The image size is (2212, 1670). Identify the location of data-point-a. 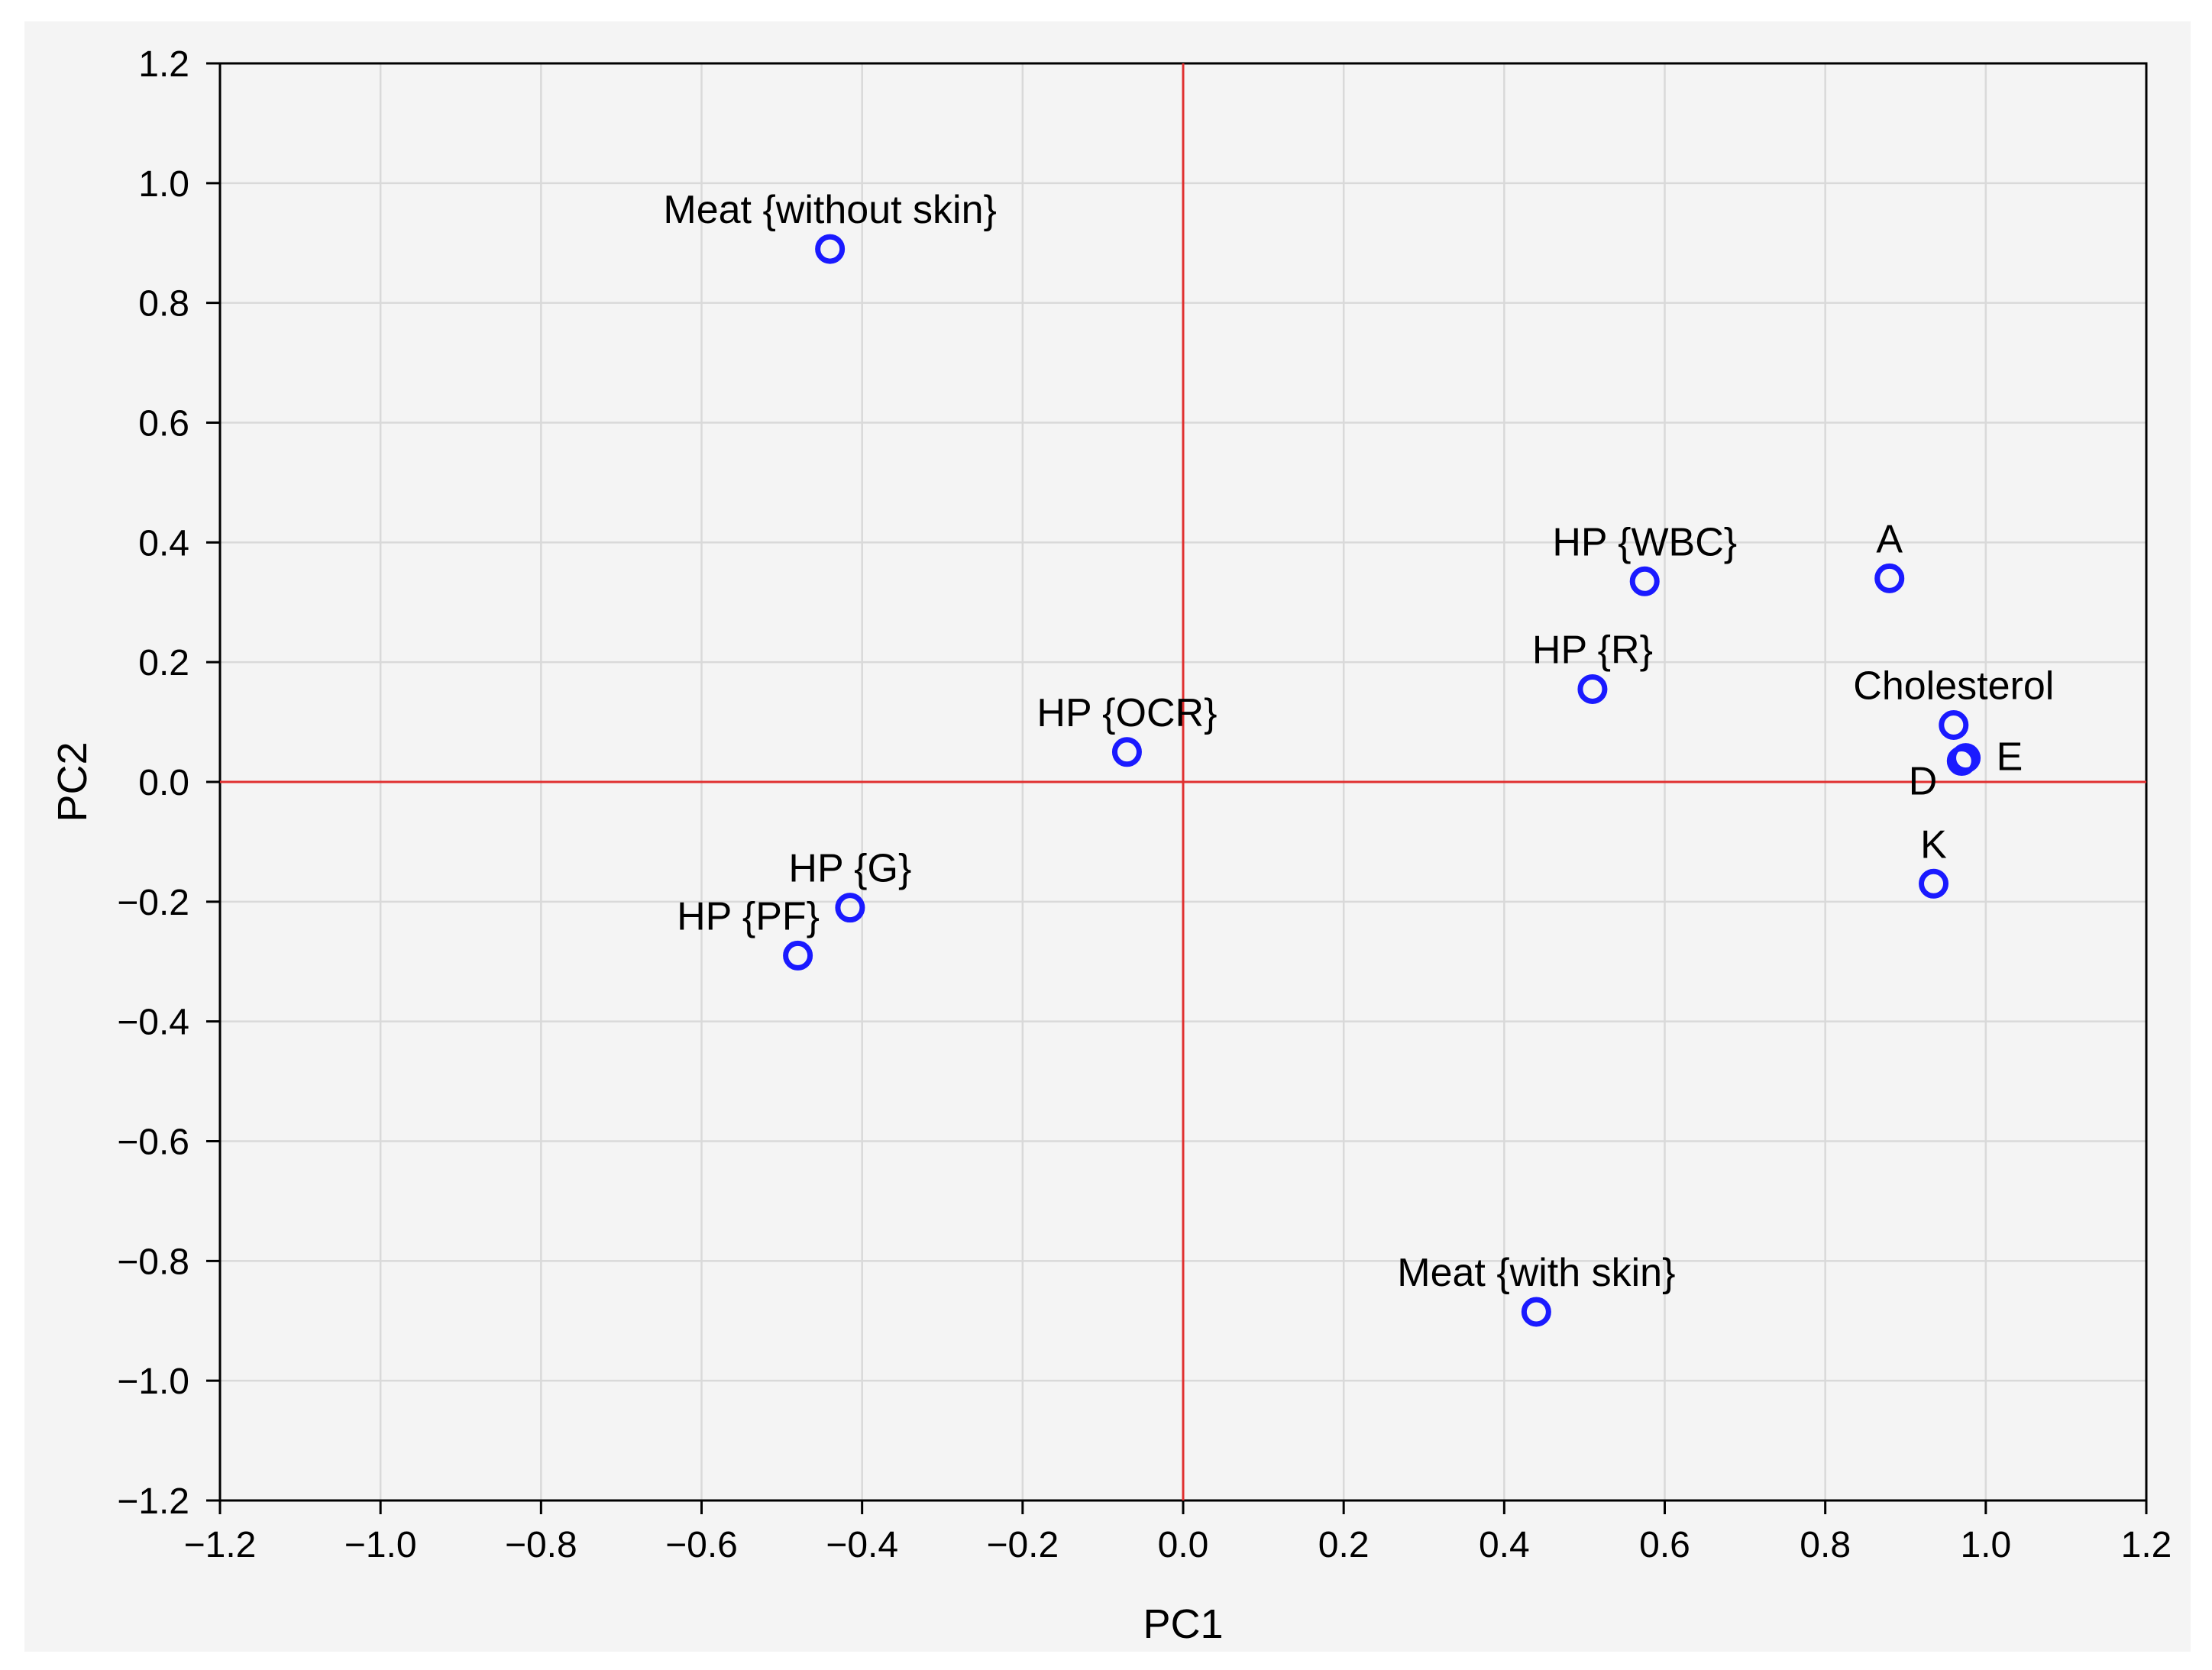
(1889, 578).